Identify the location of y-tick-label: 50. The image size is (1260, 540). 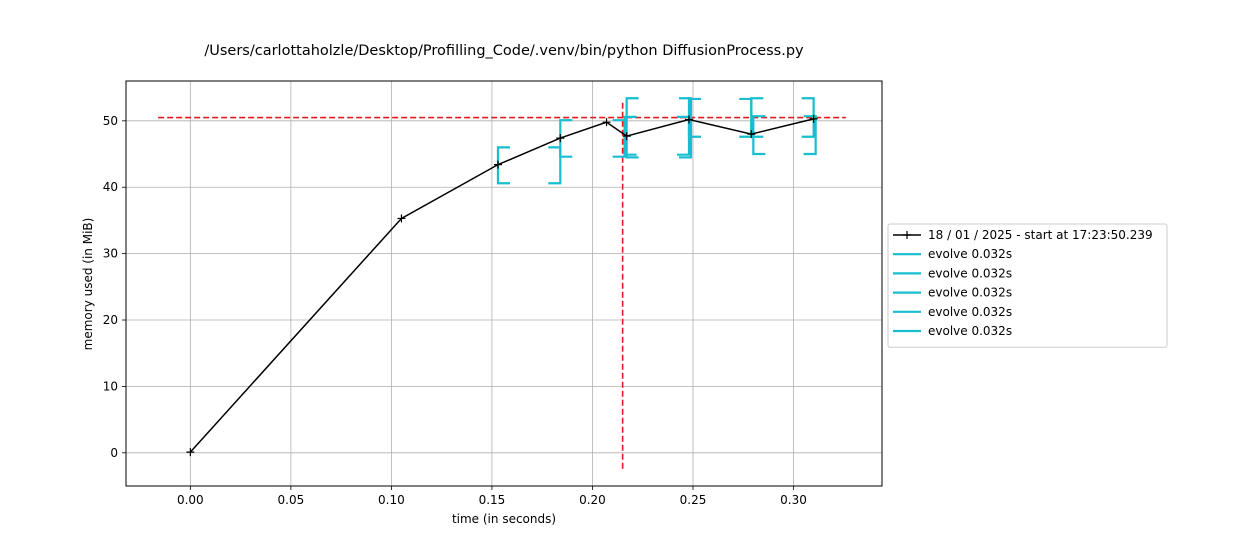
(110, 121).